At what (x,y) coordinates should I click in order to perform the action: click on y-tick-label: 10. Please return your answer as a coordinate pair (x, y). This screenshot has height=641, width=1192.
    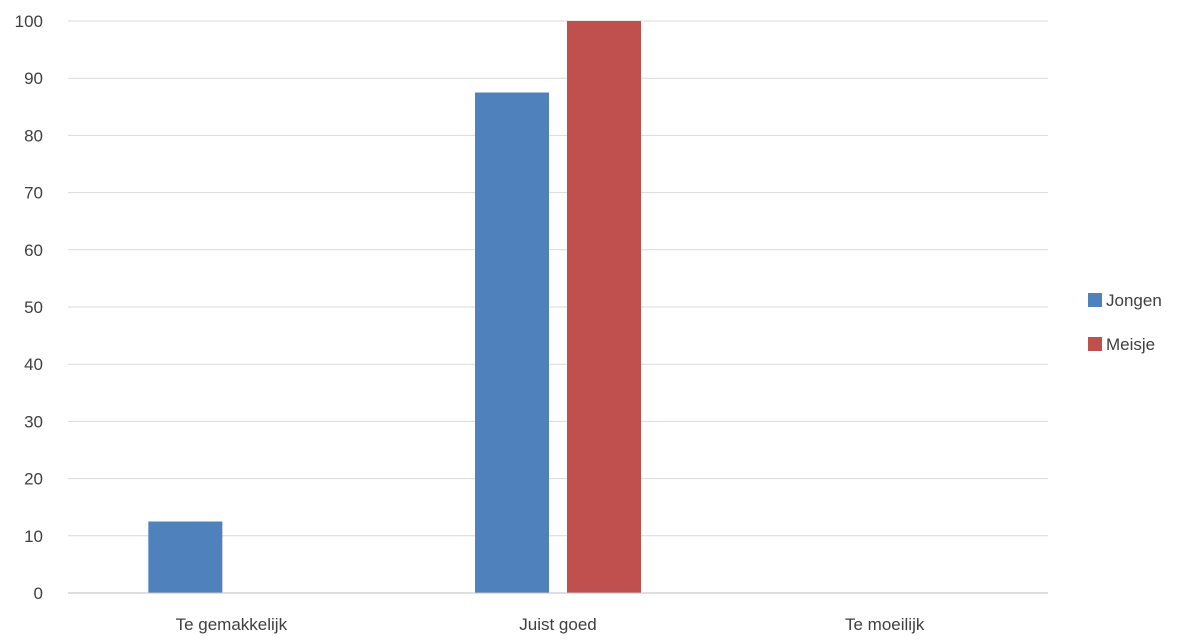
    Looking at the image, I should click on (33, 536).